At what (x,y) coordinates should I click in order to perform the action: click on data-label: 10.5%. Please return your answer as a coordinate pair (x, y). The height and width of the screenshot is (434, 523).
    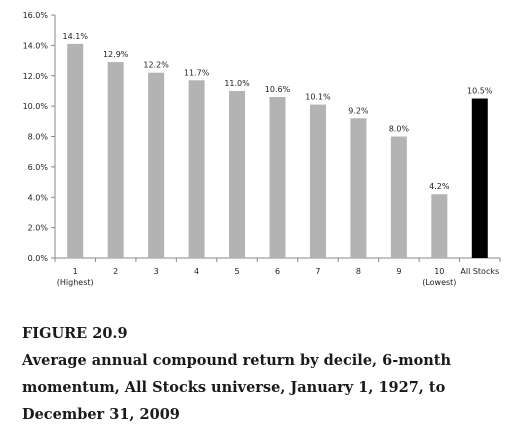
    Looking at the image, I should click on (480, 91).